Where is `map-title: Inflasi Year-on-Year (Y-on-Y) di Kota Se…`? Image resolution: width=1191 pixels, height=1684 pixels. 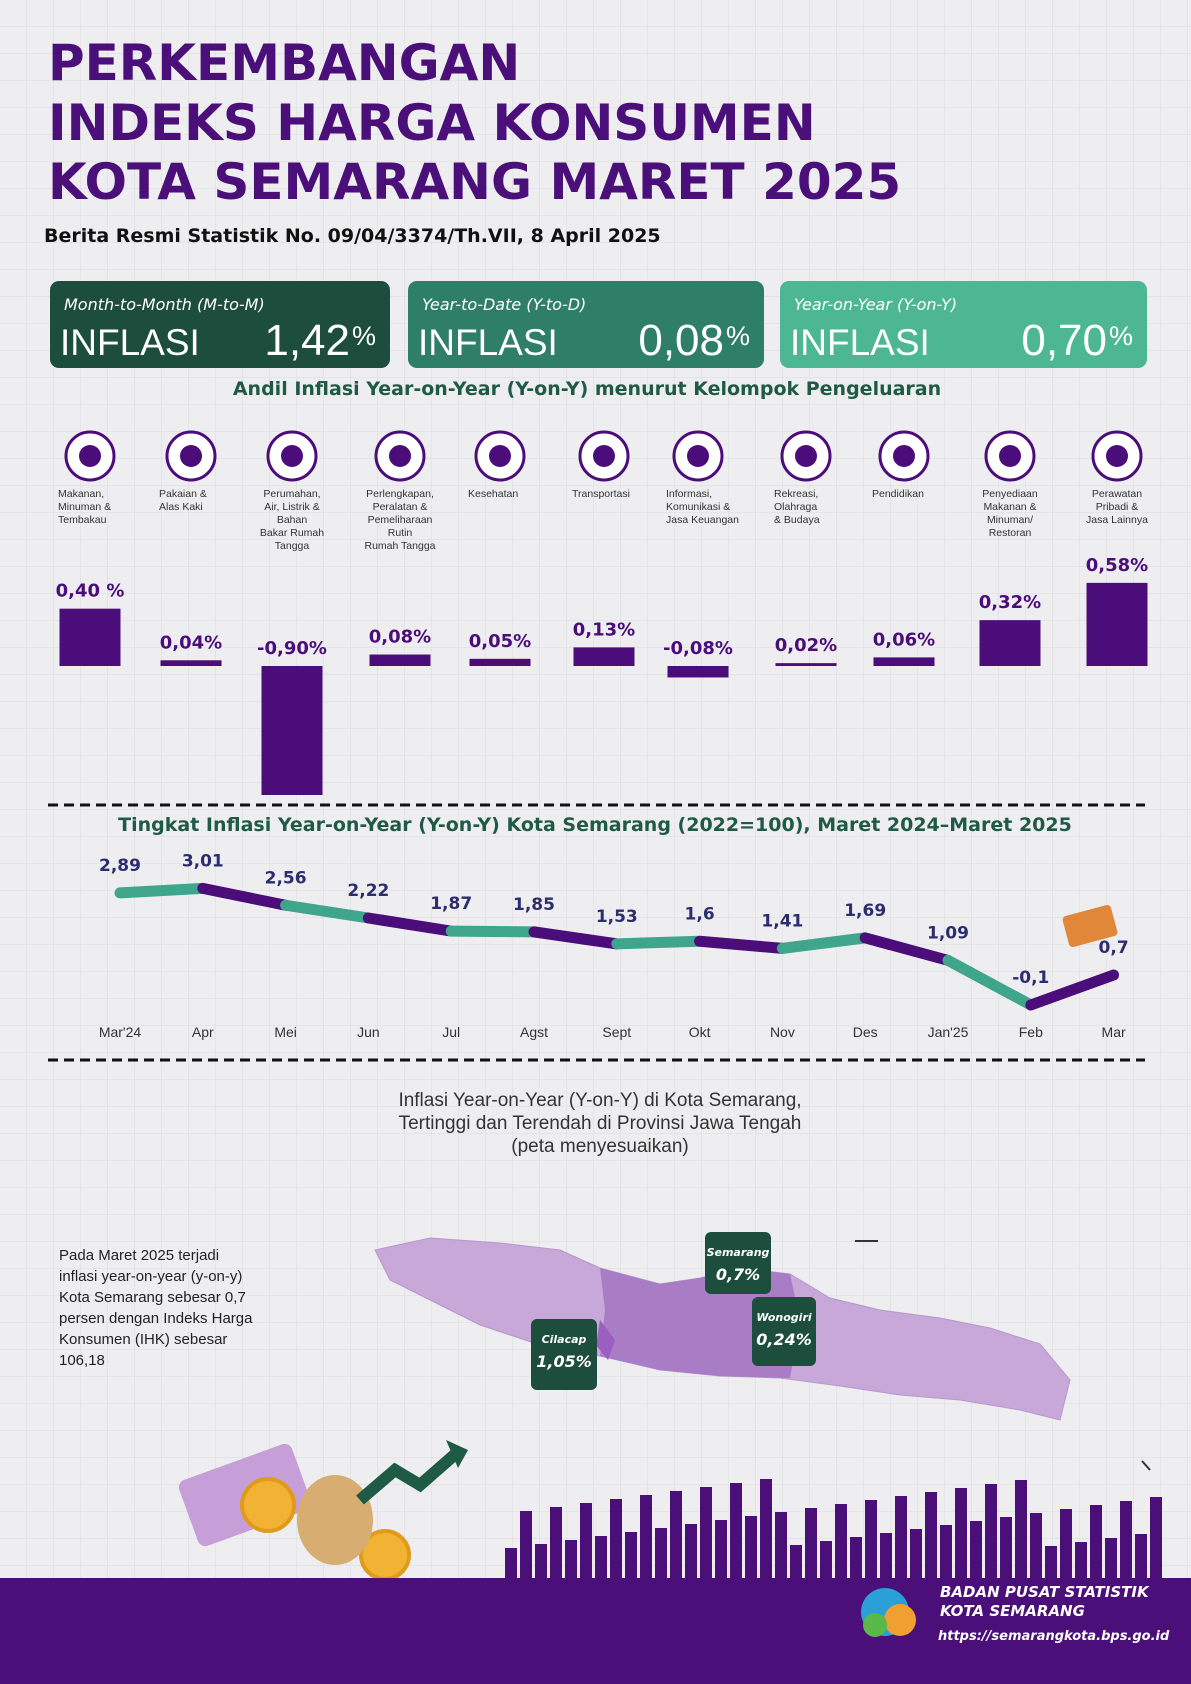
map-title: Inflasi Year-on-Year (Y-on-Y) di Kota Se… is located at coordinates (599, 1100).